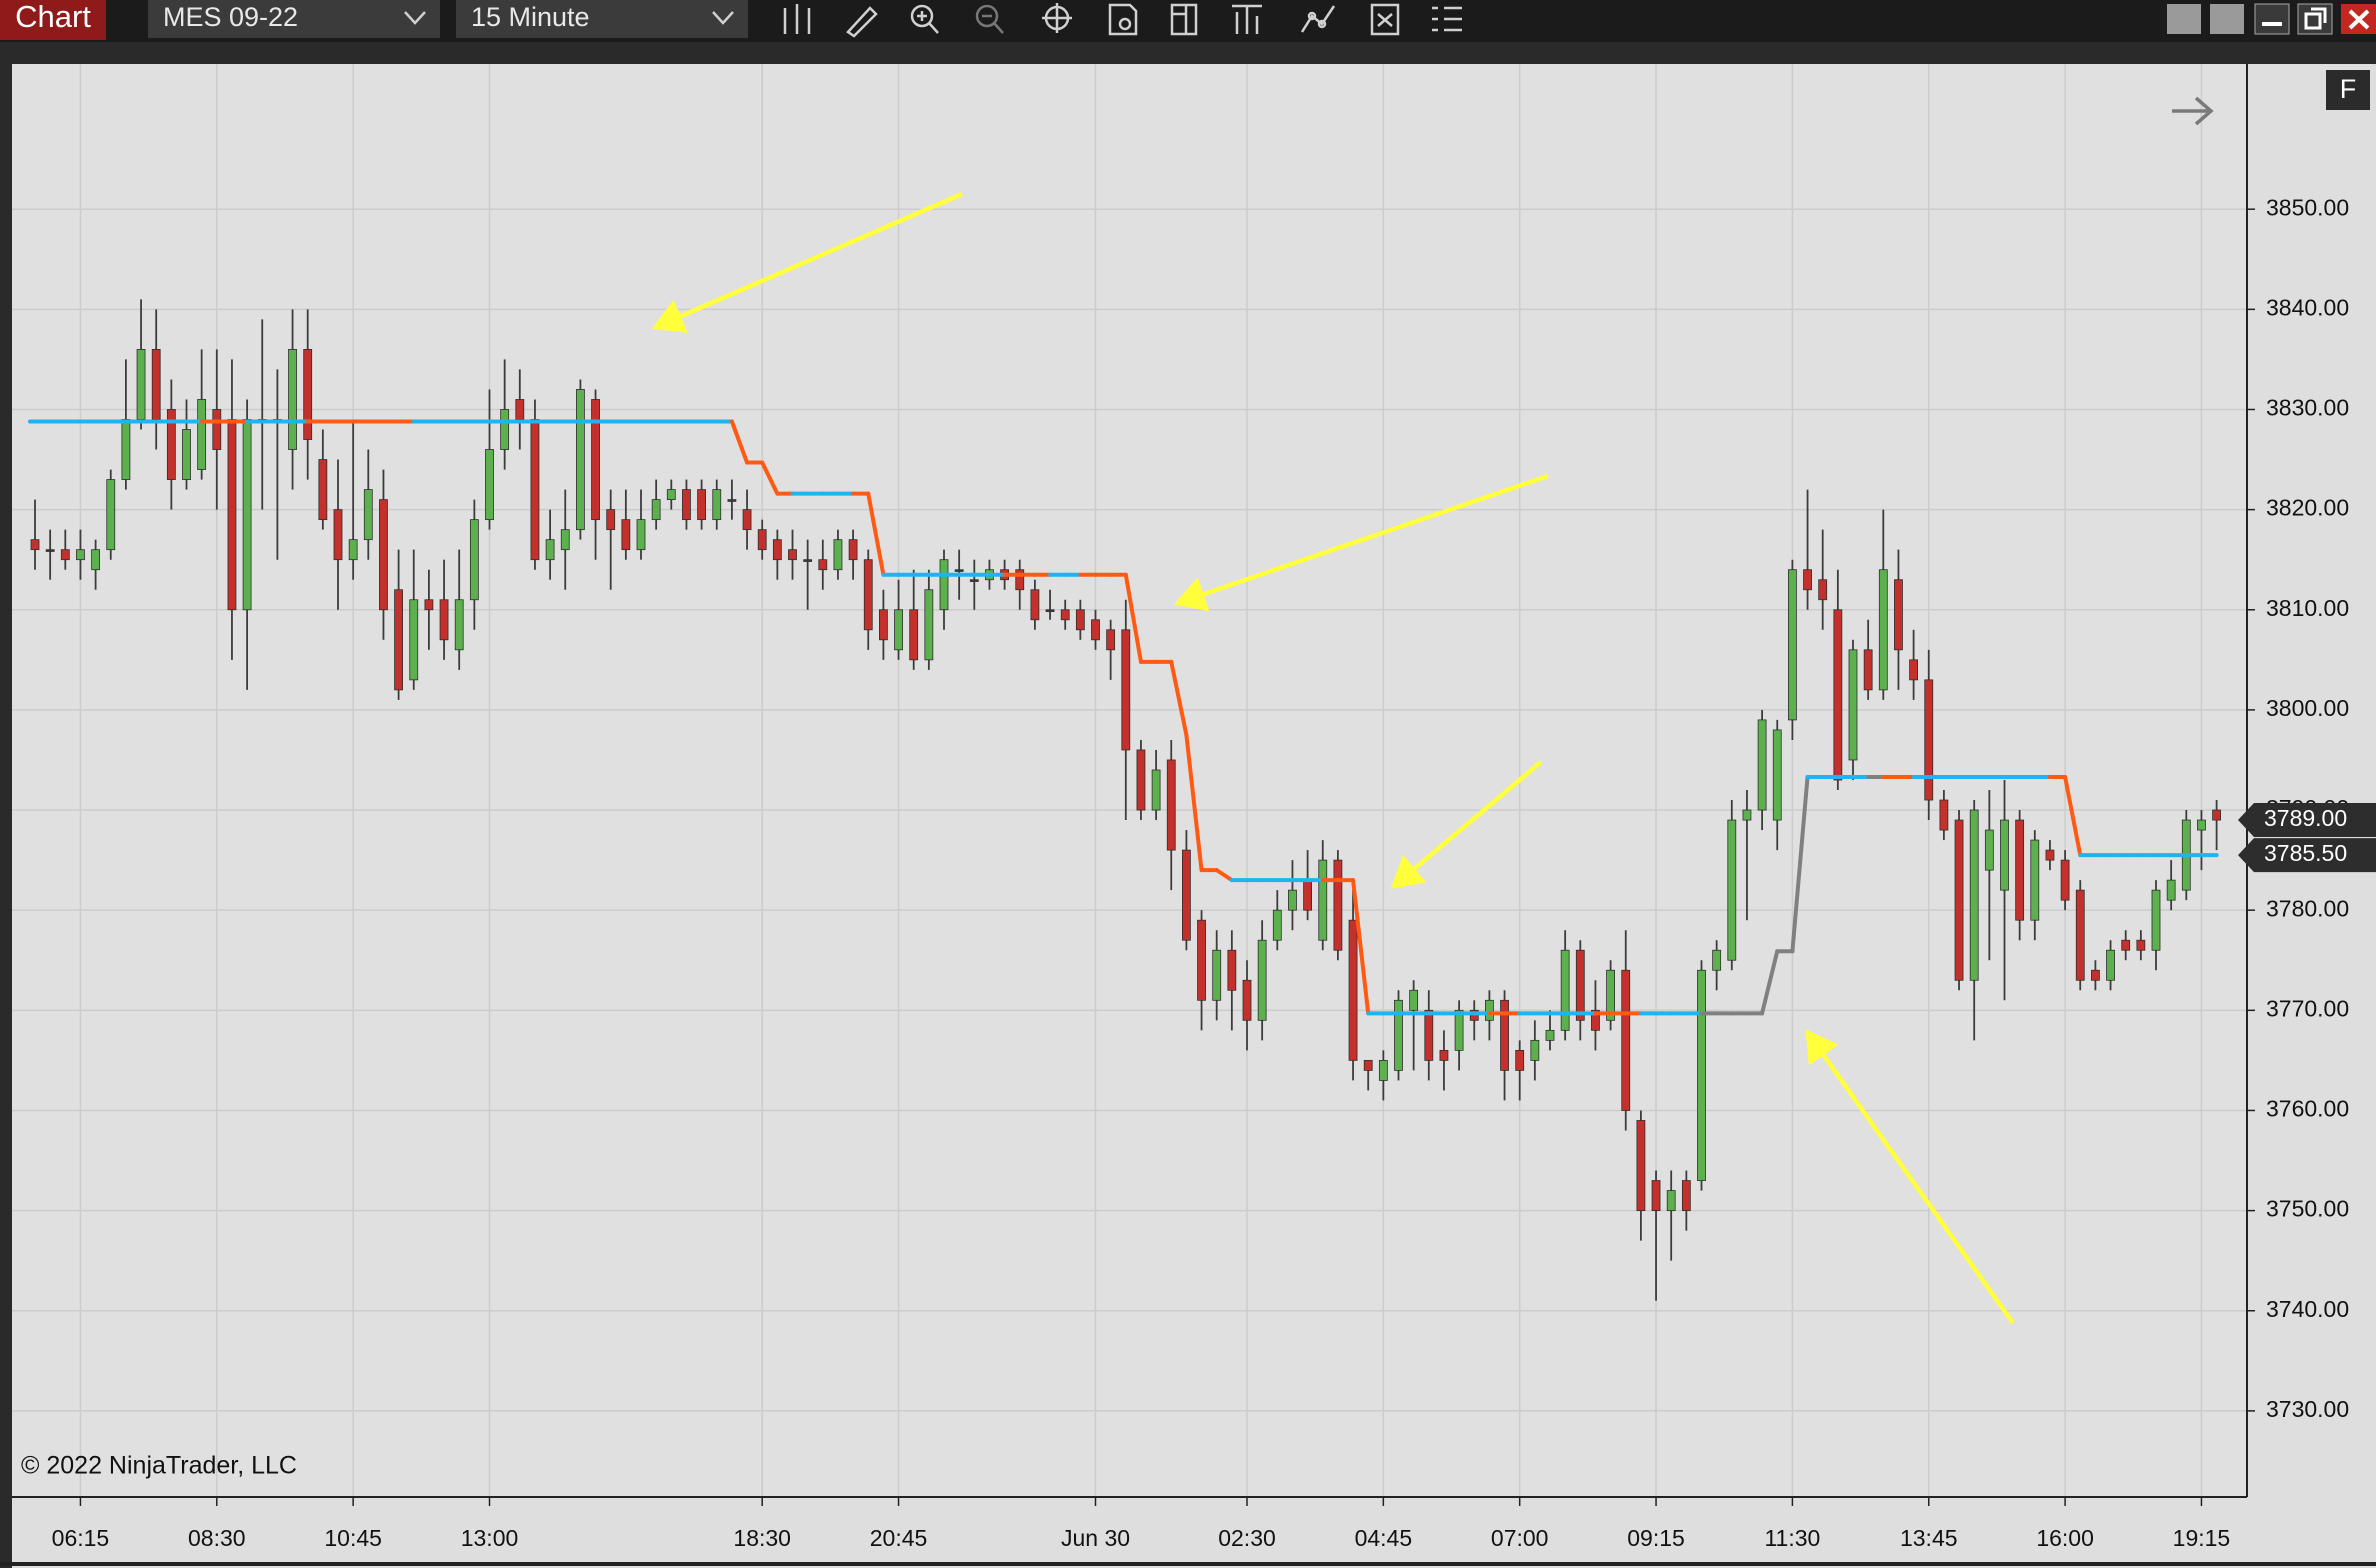 Image resolution: width=2376 pixels, height=1568 pixels. What do you see at coordinates (217, 1538) in the screenshot?
I see `x-tick-label: 08:30` at bounding box center [217, 1538].